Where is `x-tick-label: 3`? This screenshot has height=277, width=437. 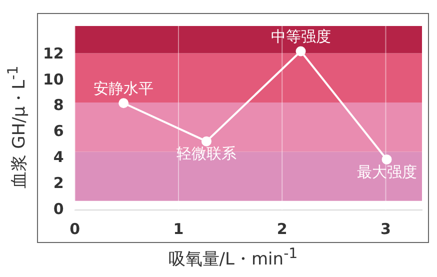
x-tick-label: 3 is located at coordinates (385, 229).